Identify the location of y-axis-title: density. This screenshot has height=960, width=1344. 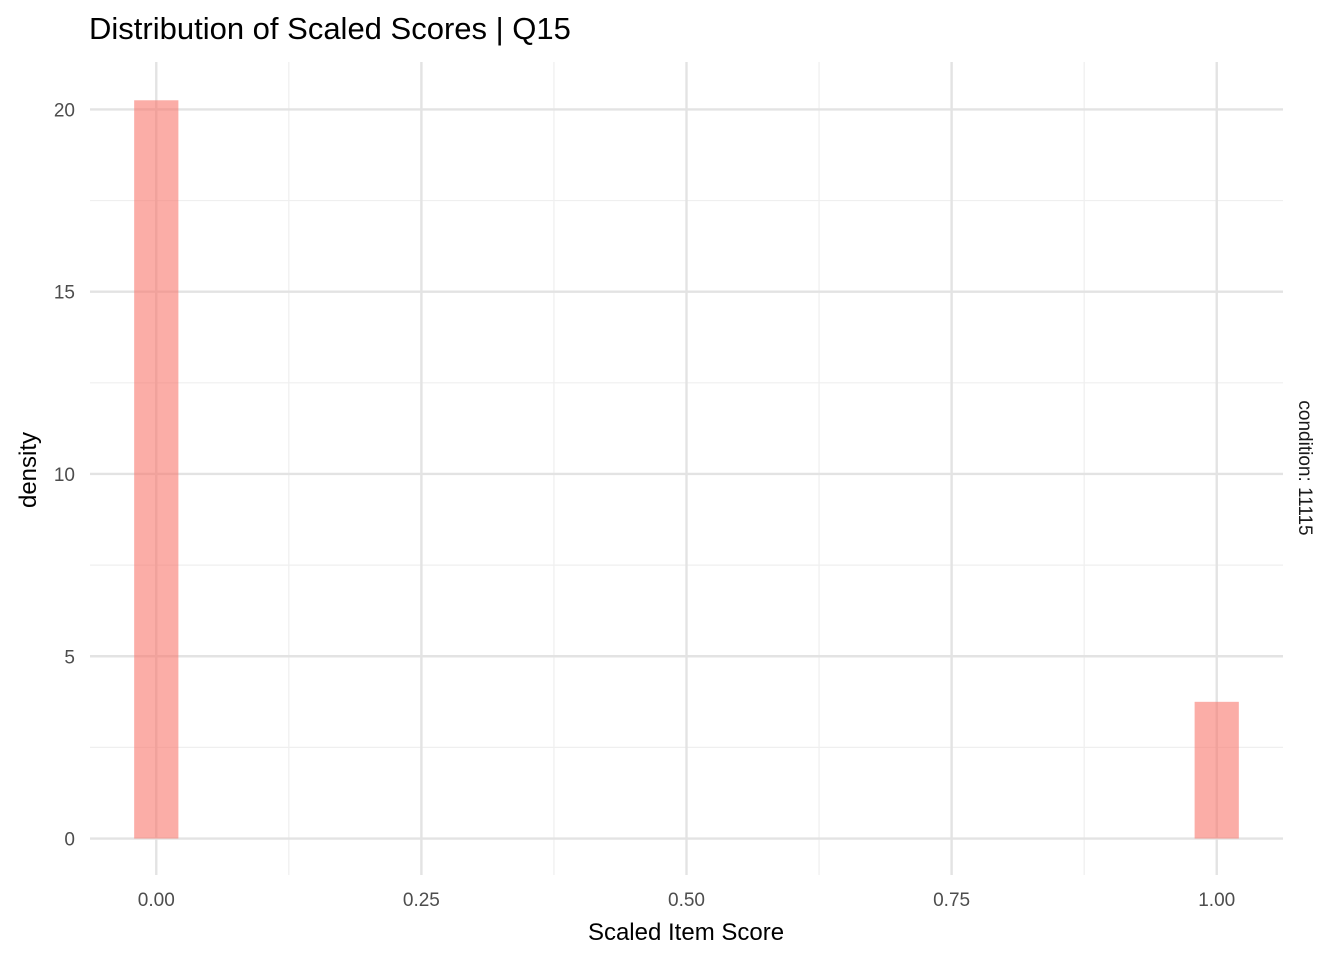
(28, 470).